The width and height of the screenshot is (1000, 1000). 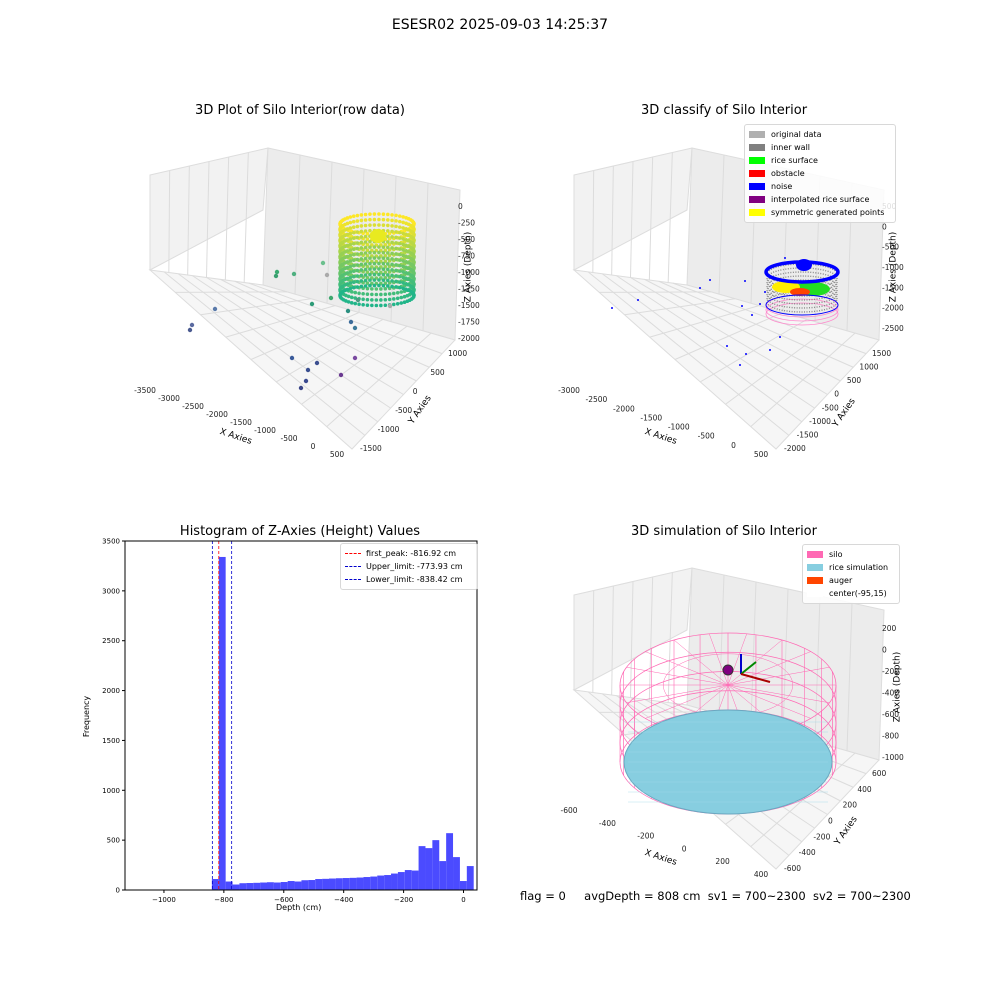 I want to click on z-tick-label: -500, so click(x=890, y=247).